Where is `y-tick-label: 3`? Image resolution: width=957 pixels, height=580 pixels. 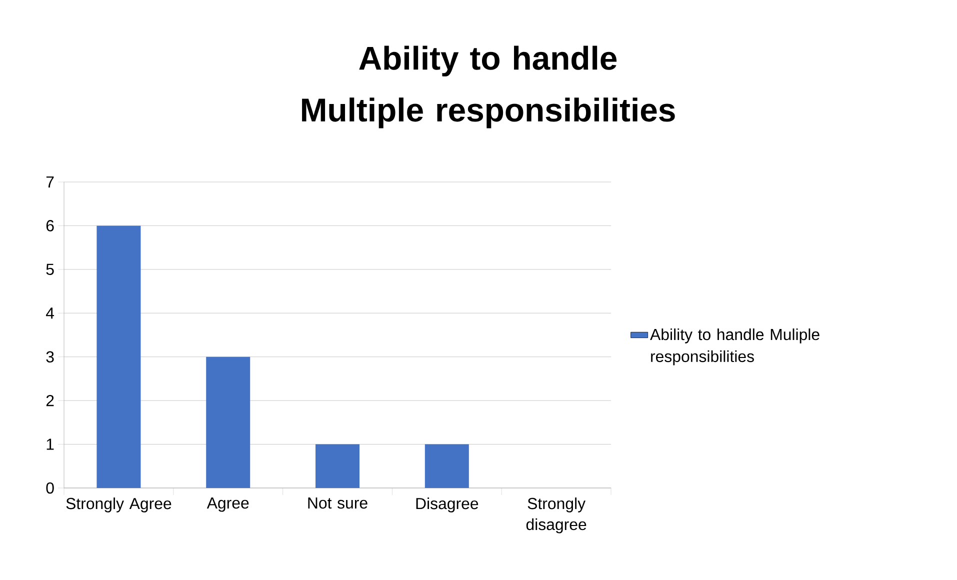 y-tick-label: 3 is located at coordinates (50, 356).